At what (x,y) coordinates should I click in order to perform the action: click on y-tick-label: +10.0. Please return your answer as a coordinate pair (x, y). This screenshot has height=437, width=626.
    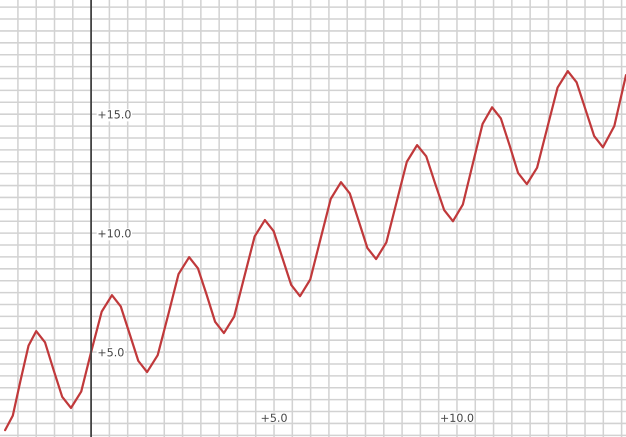
    Looking at the image, I should click on (114, 233).